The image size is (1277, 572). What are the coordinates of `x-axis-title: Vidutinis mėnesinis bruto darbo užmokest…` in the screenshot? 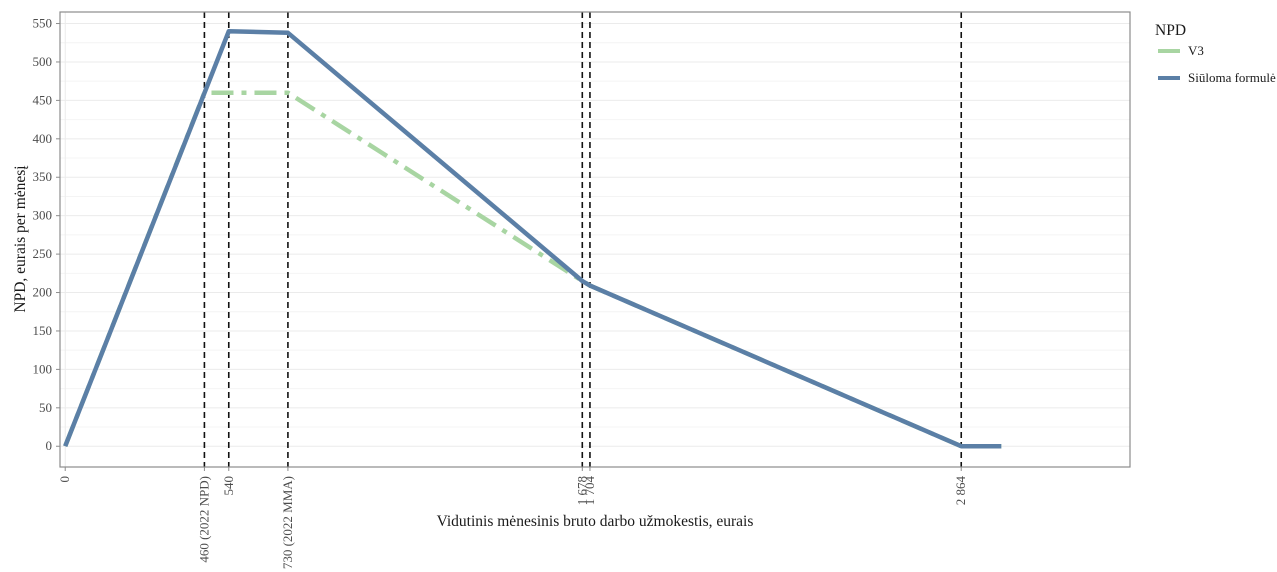 It's located at (595, 521).